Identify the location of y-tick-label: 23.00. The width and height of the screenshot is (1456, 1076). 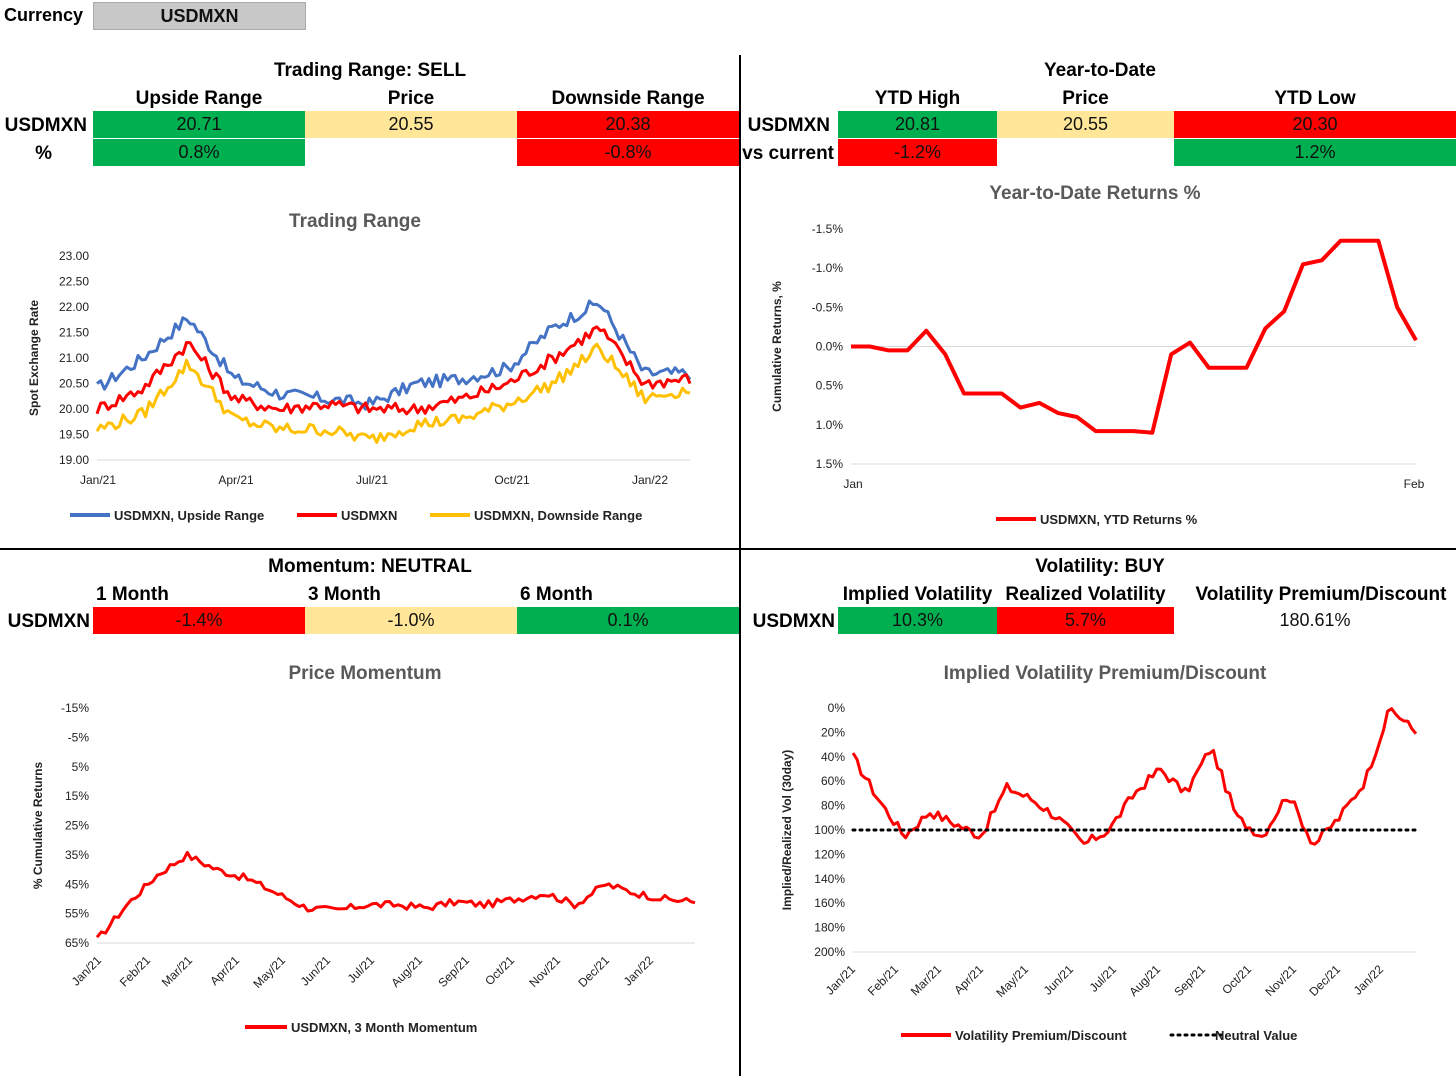
(74, 256).